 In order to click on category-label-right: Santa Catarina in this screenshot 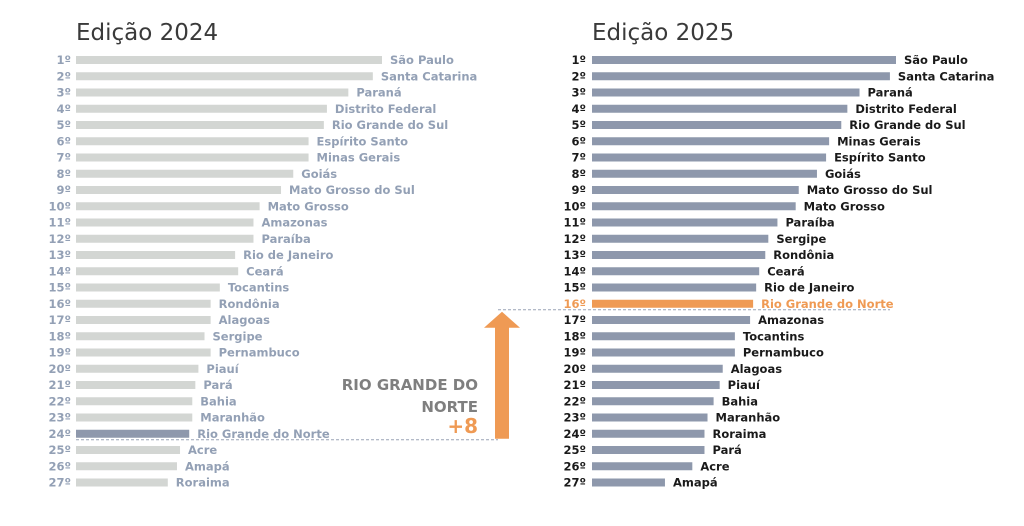, I will do `click(946, 76)`.